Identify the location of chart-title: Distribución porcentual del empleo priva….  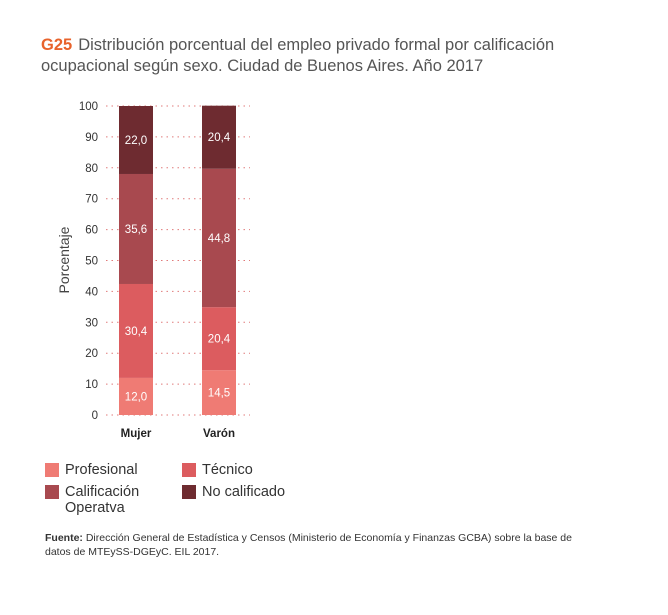
(298, 55).